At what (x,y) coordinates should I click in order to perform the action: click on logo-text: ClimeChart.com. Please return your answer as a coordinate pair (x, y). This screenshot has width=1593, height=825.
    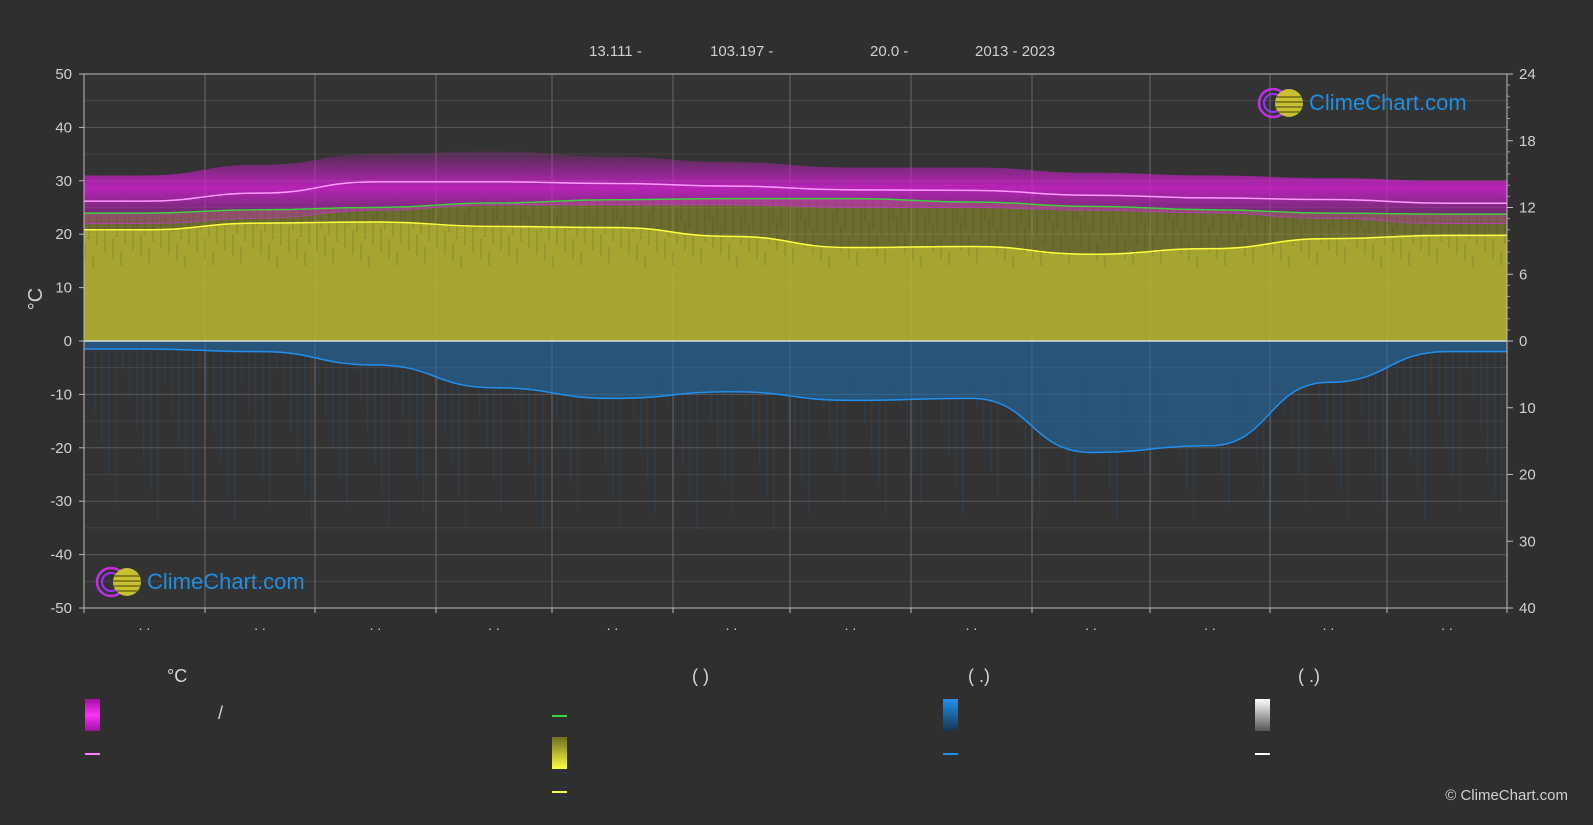
    Looking at the image, I should click on (1388, 102).